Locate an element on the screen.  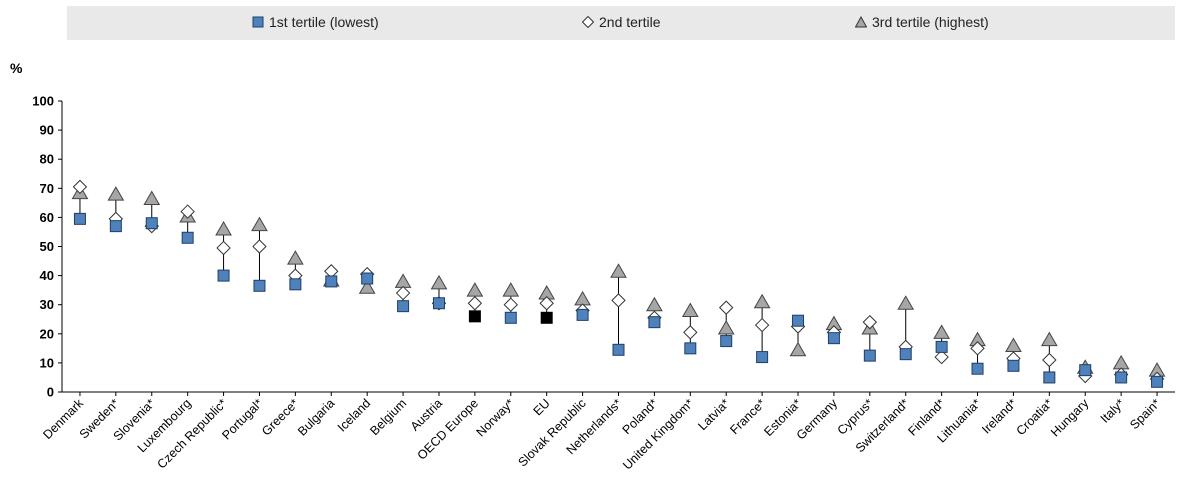
legend-label-3rd-tertile: 3rd tertile (highest) is located at coordinates (930, 22).